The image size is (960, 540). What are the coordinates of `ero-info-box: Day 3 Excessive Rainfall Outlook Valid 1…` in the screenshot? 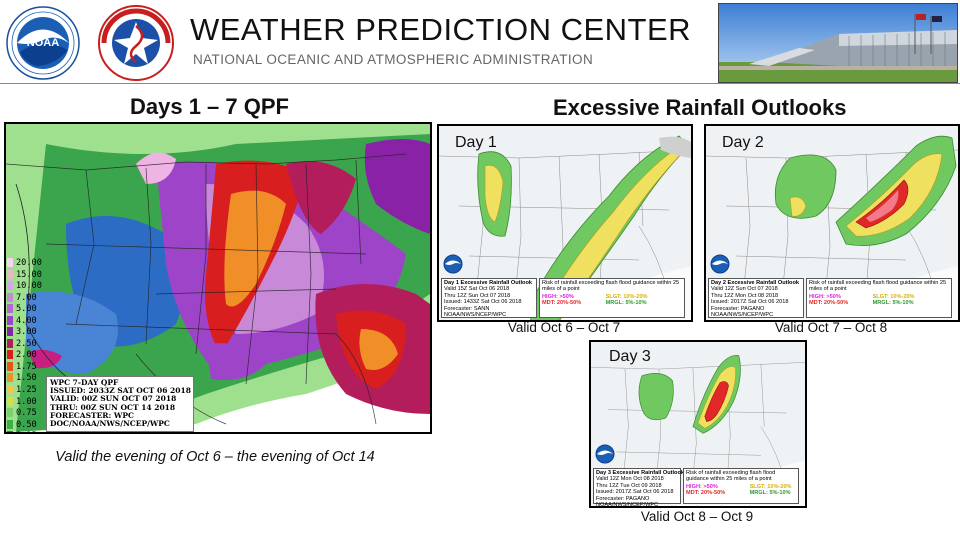 It's located at (638, 487).